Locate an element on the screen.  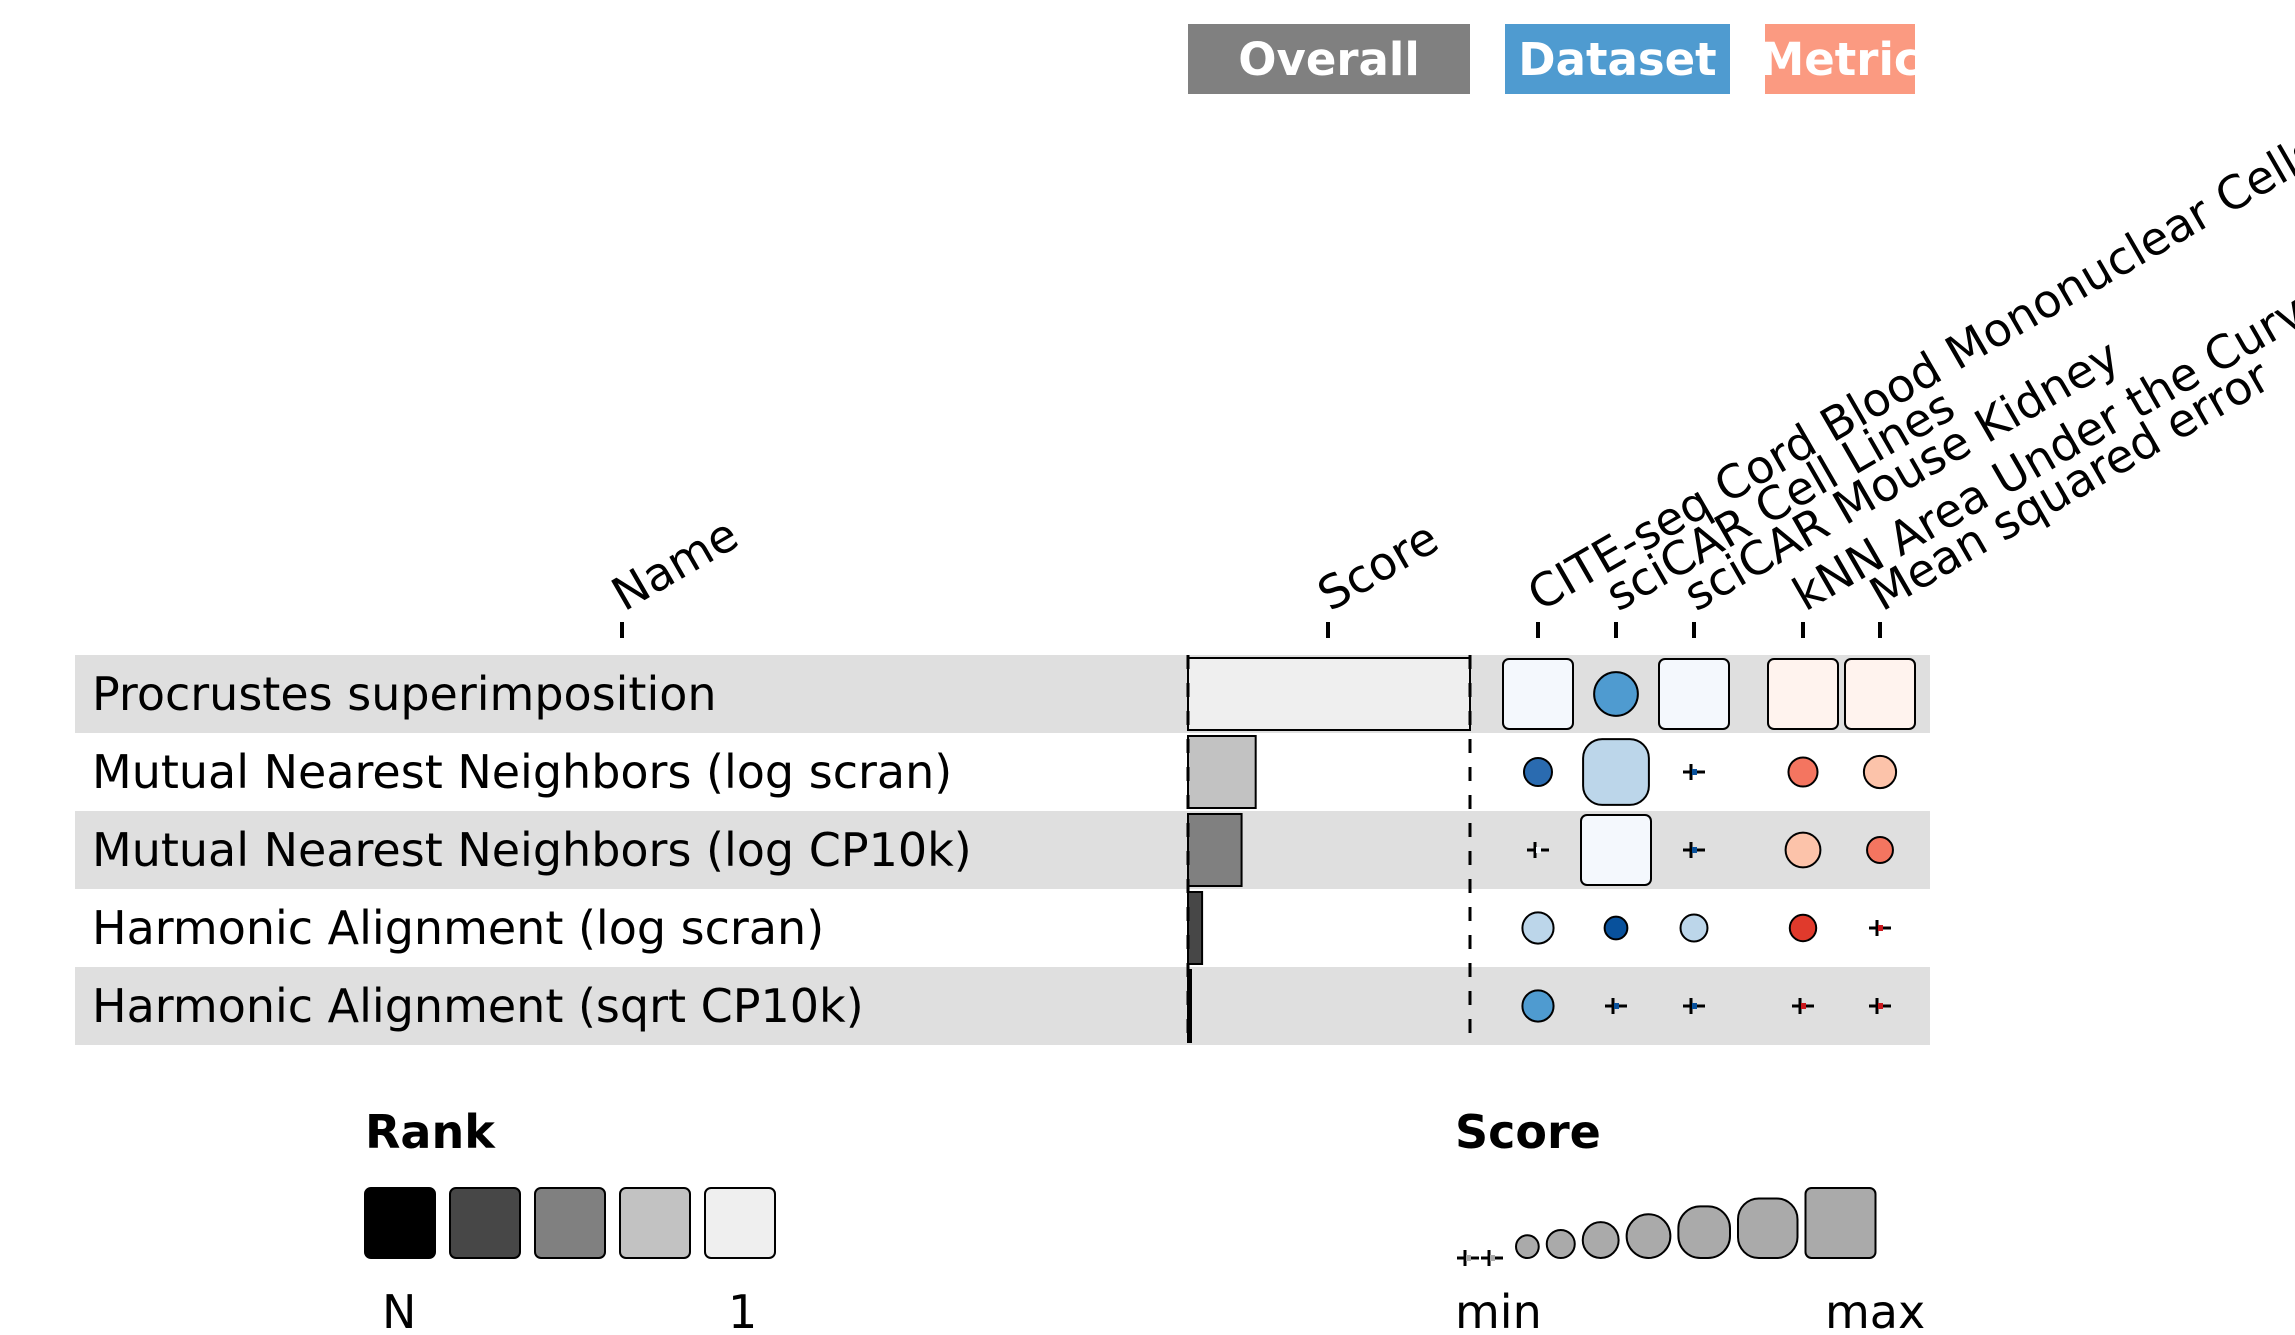
score-legend-swatches is located at coordinates (1667, 1226).